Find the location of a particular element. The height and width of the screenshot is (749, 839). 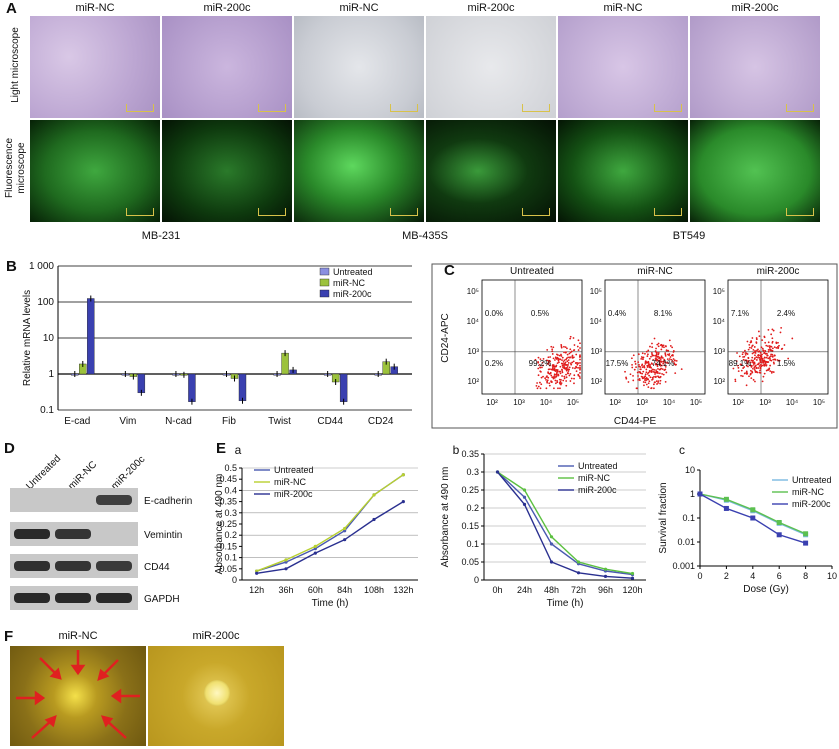

legend-label: miR-NC is located at coordinates (808, 492).